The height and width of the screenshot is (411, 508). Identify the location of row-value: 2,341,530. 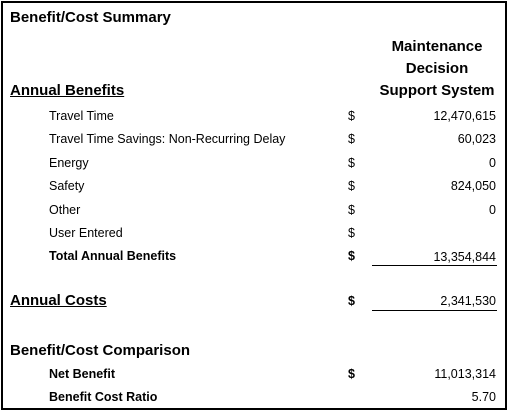
(468, 301).